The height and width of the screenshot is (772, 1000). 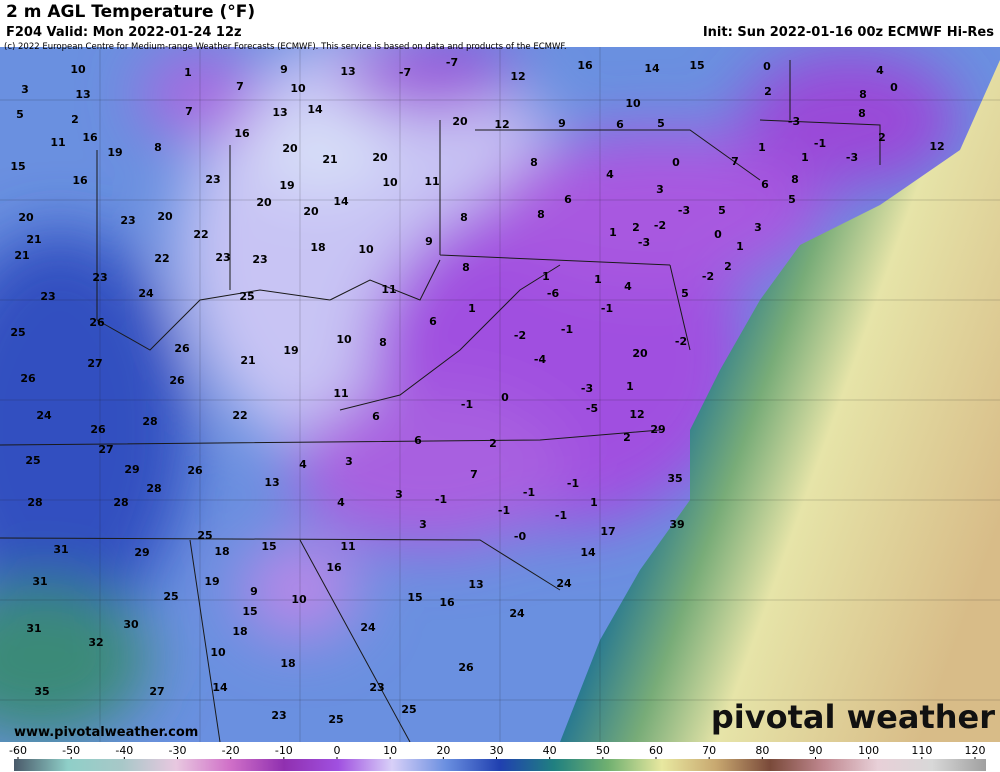 What do you see at coordinates (131, 624) in the screenshot?
I see `temperature-label: 30` at bounding box center [131, 624].